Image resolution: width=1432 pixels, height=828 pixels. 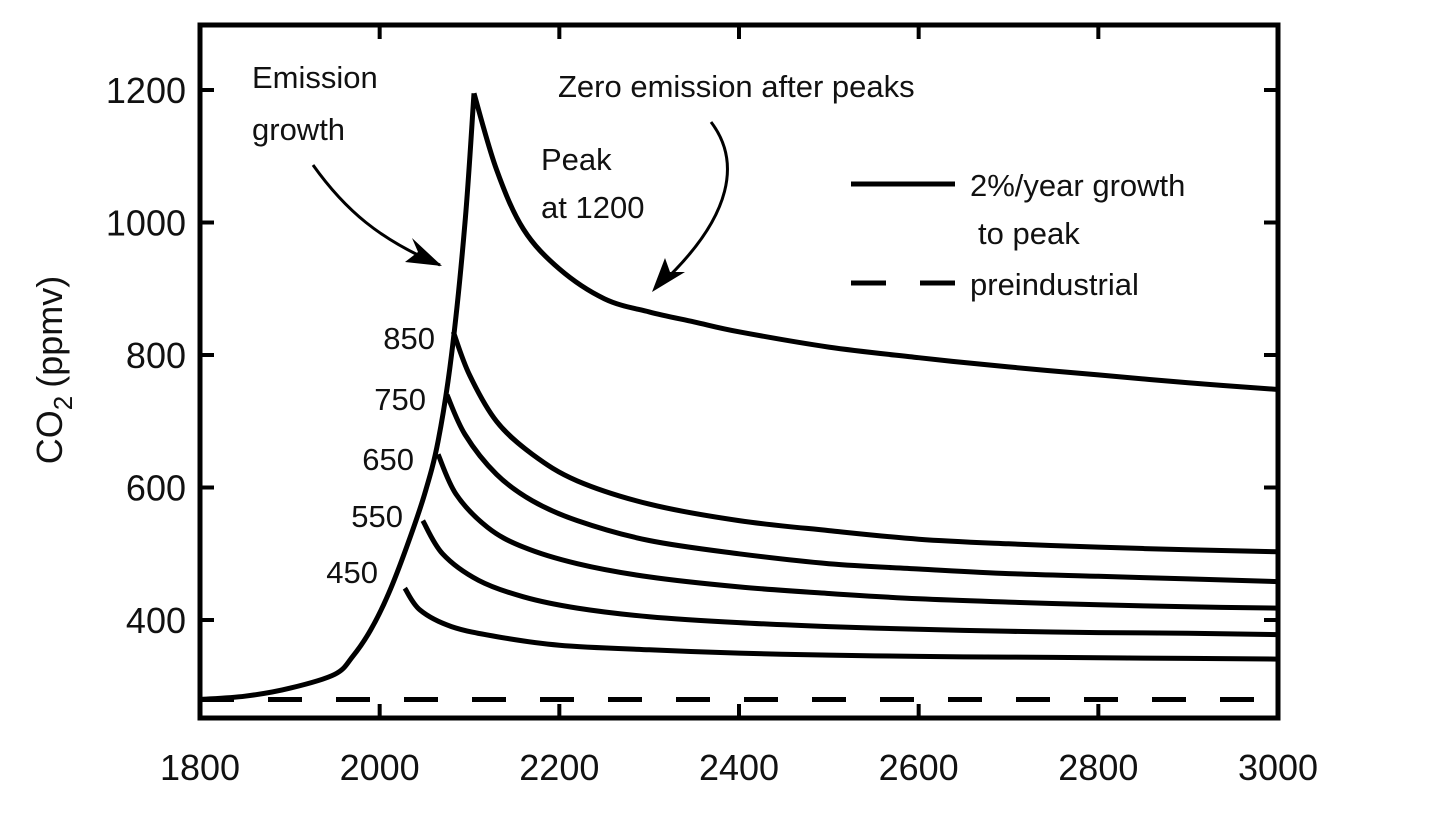 I want to click on y-tick-label-600: 600, so click(x=156, y=488).